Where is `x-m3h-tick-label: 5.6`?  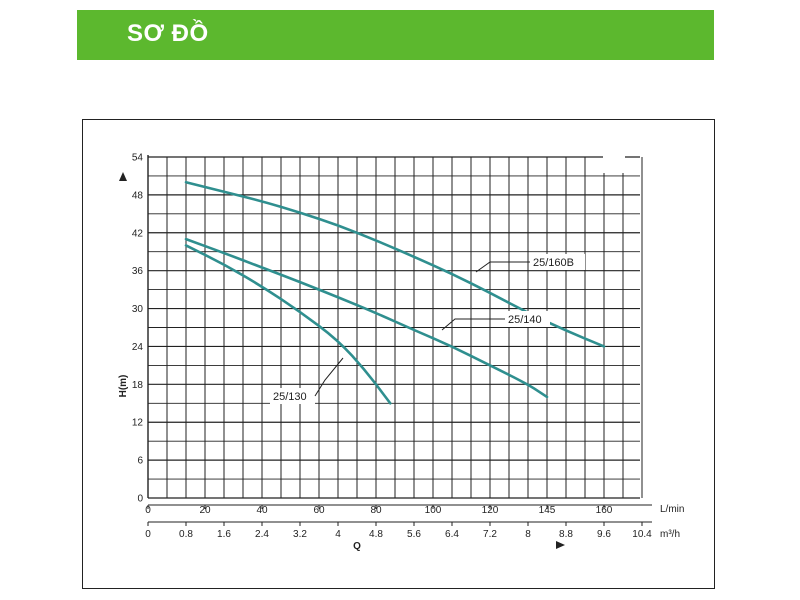
x-m3h-tick-label: 5.6 is located at coordinates (414, 534).